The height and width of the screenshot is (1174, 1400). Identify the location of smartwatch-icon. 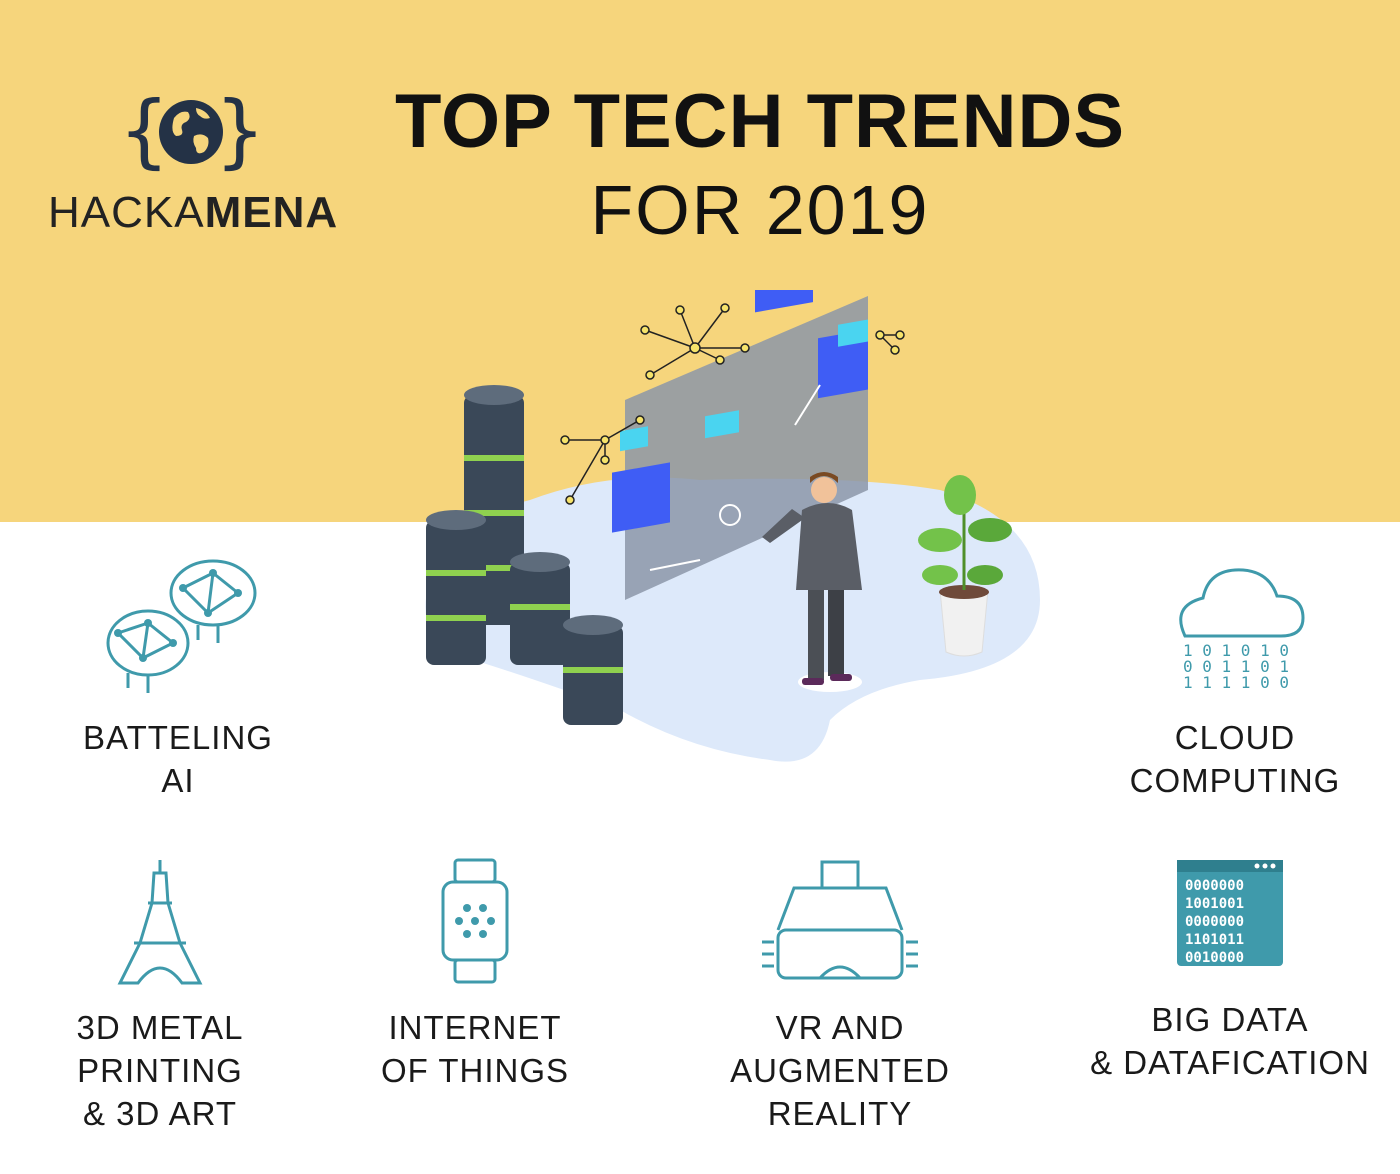
(475, 921).